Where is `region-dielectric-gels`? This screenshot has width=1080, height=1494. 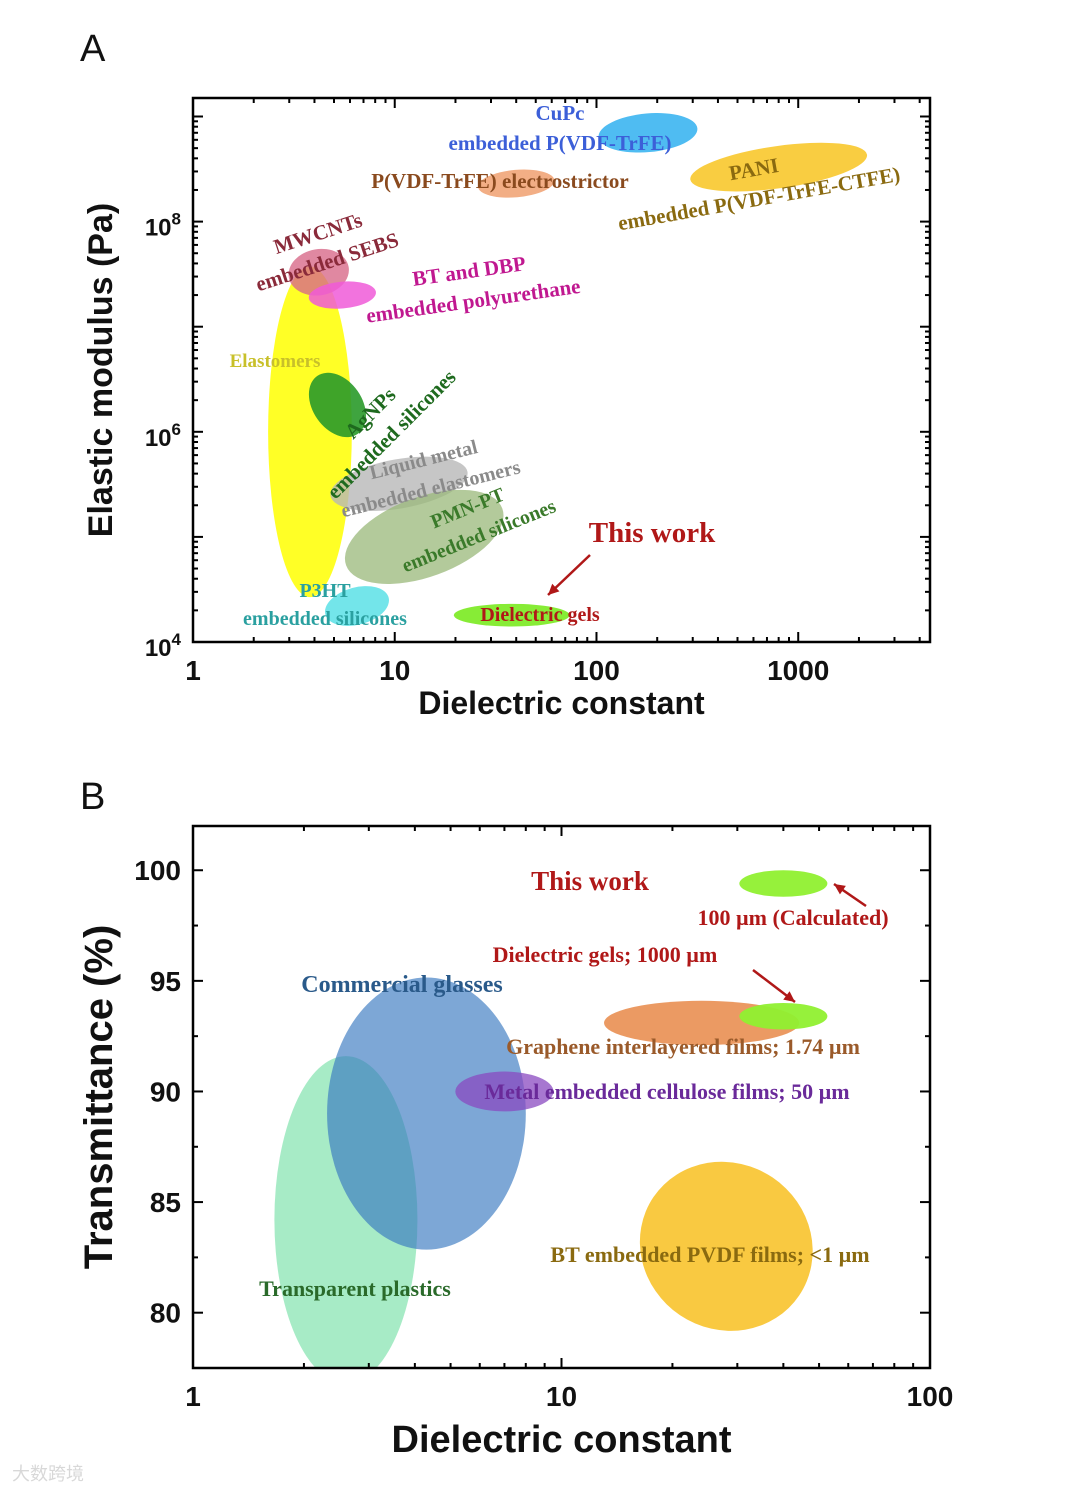
region-dielectric-gels is located at coordinates (511, 615).